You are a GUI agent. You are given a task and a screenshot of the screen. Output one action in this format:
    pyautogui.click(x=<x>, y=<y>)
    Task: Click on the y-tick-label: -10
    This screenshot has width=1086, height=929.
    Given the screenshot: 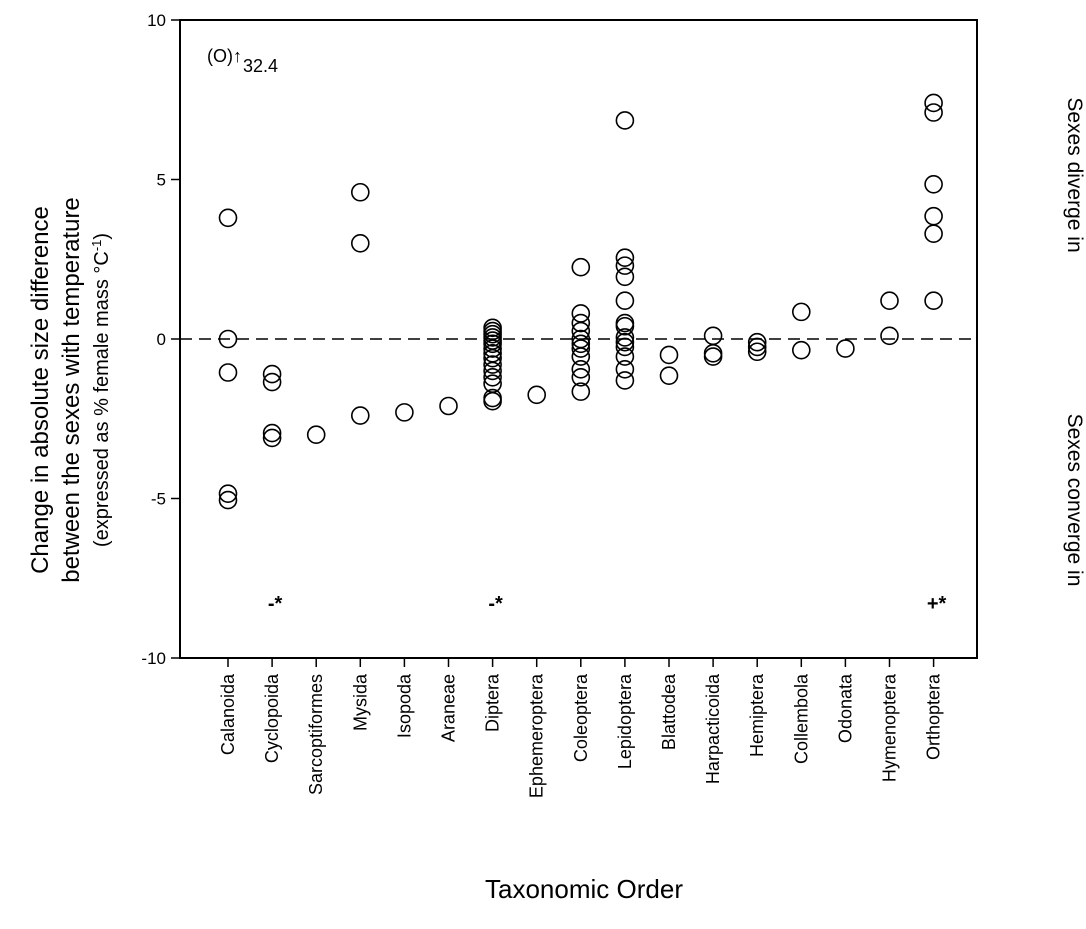 What is the action you would take?
    pyautogui.click(x=153, y=658)
    